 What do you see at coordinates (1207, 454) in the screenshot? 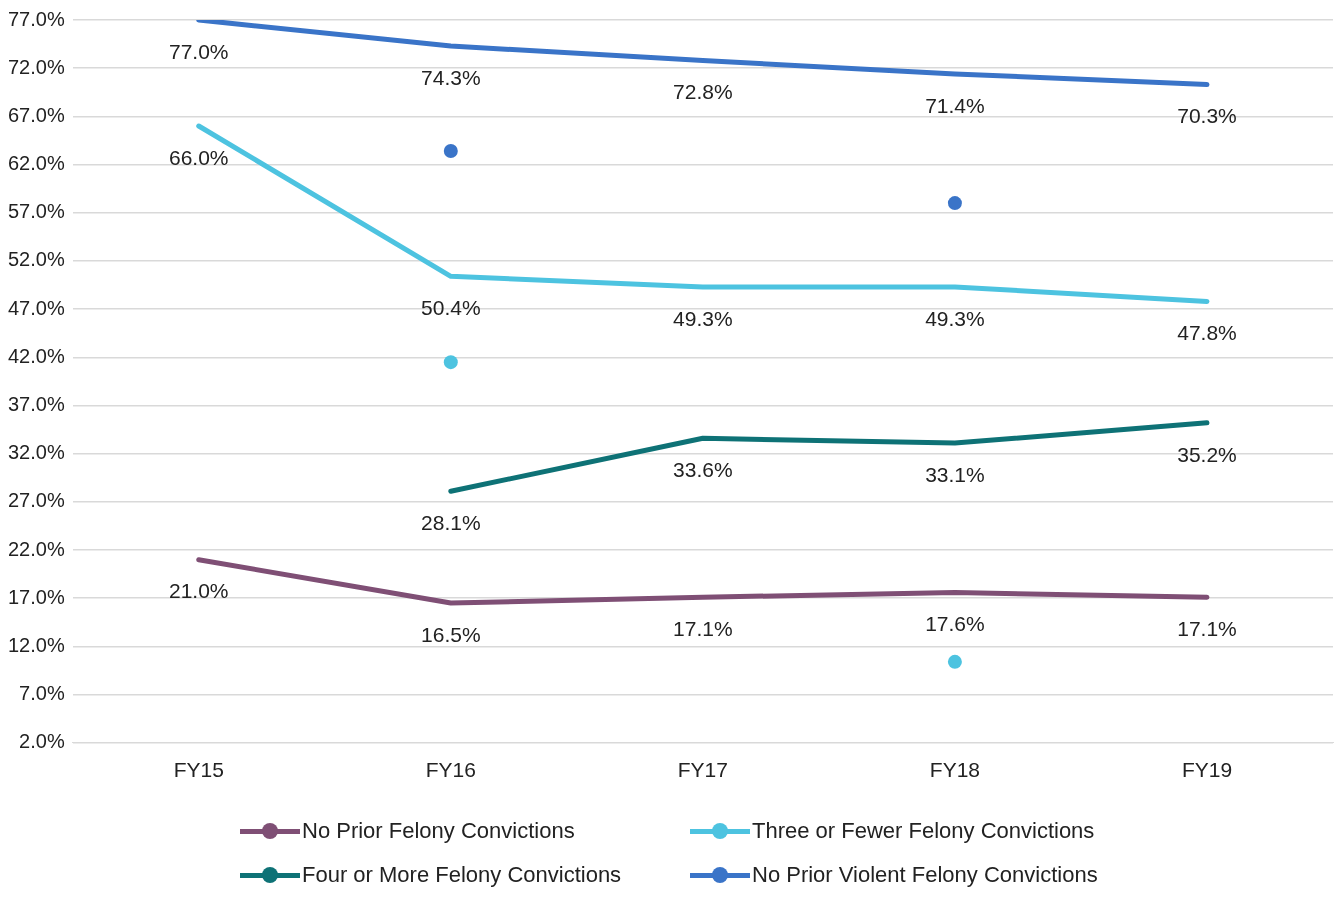
I see `data-label: 35.2%` at bounding box center [1207, 454].